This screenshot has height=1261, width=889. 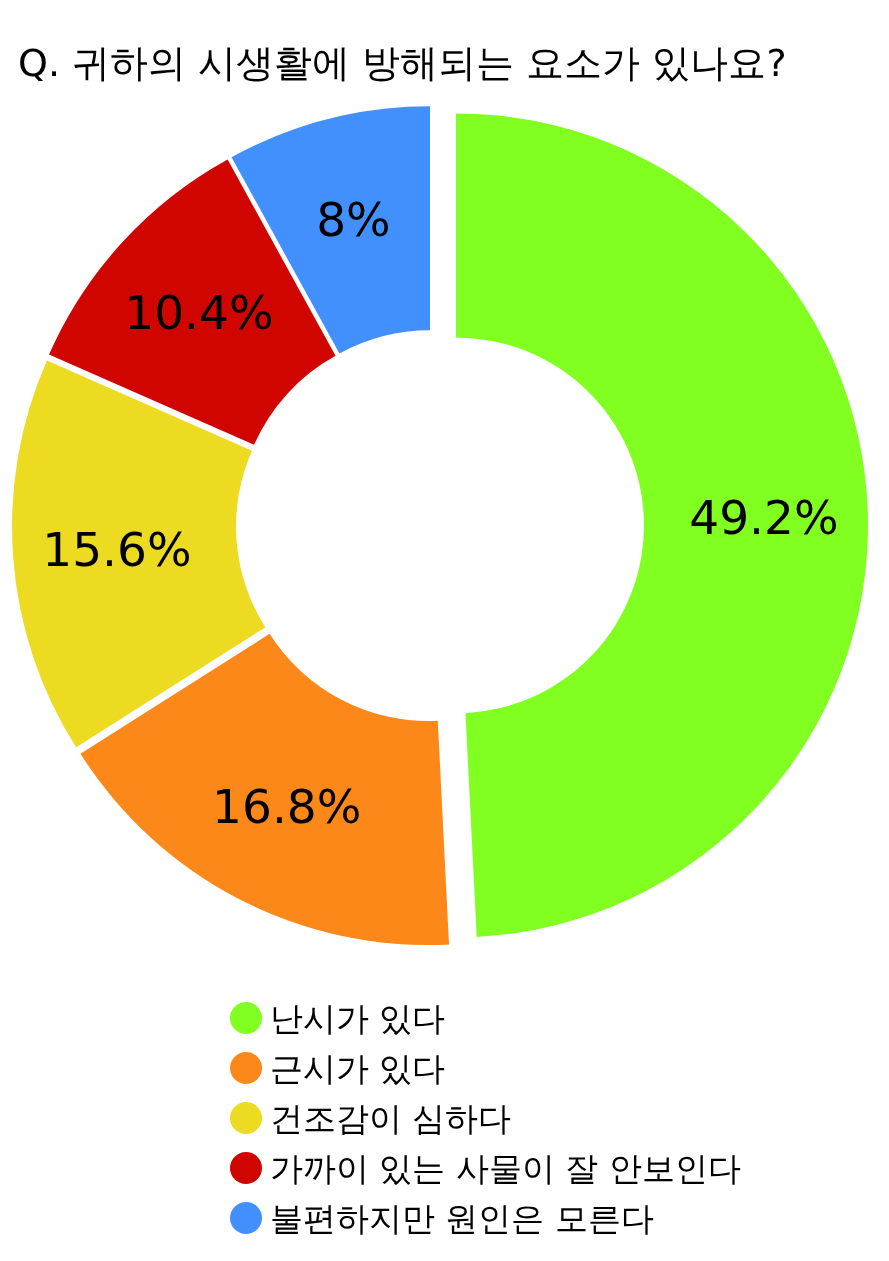 I want to click on title: Q. 귀하의 시생활에 방해되는 요소가 있나요?, so click(x=402, y=63).